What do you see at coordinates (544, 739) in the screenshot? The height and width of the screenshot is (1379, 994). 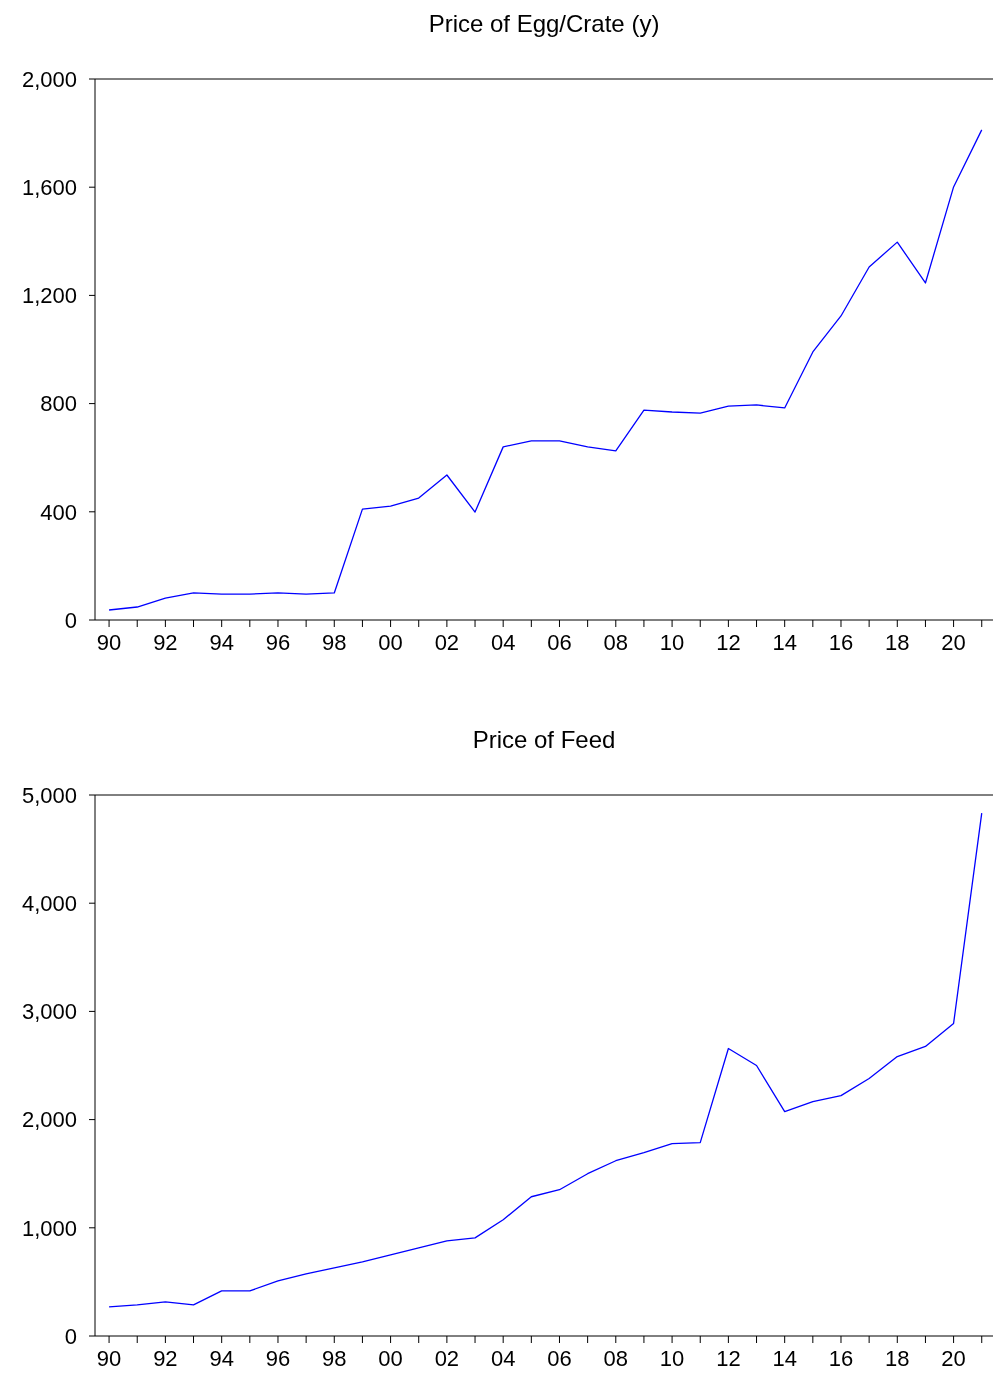 I see `chart-title: Price of Feed` at bounding box center [544, 739].